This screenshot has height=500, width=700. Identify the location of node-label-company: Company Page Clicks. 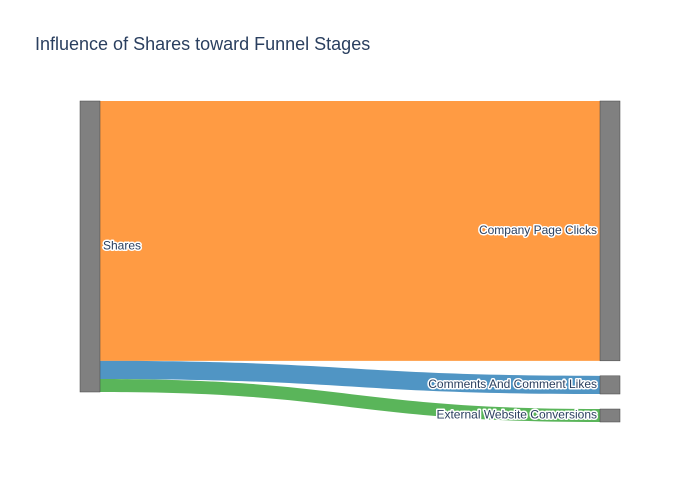
(538, 230).